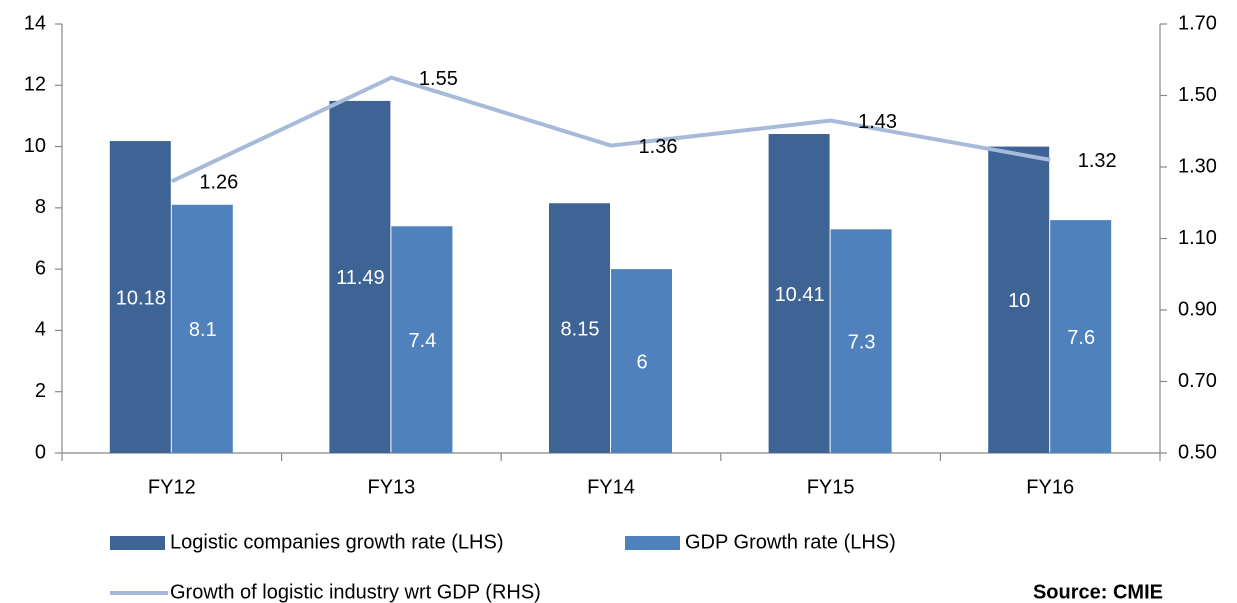 Image resolution: width=1237 pixels, height=603 pixels. I want to click on bar-value-label: 10.41, so click(800, 295).